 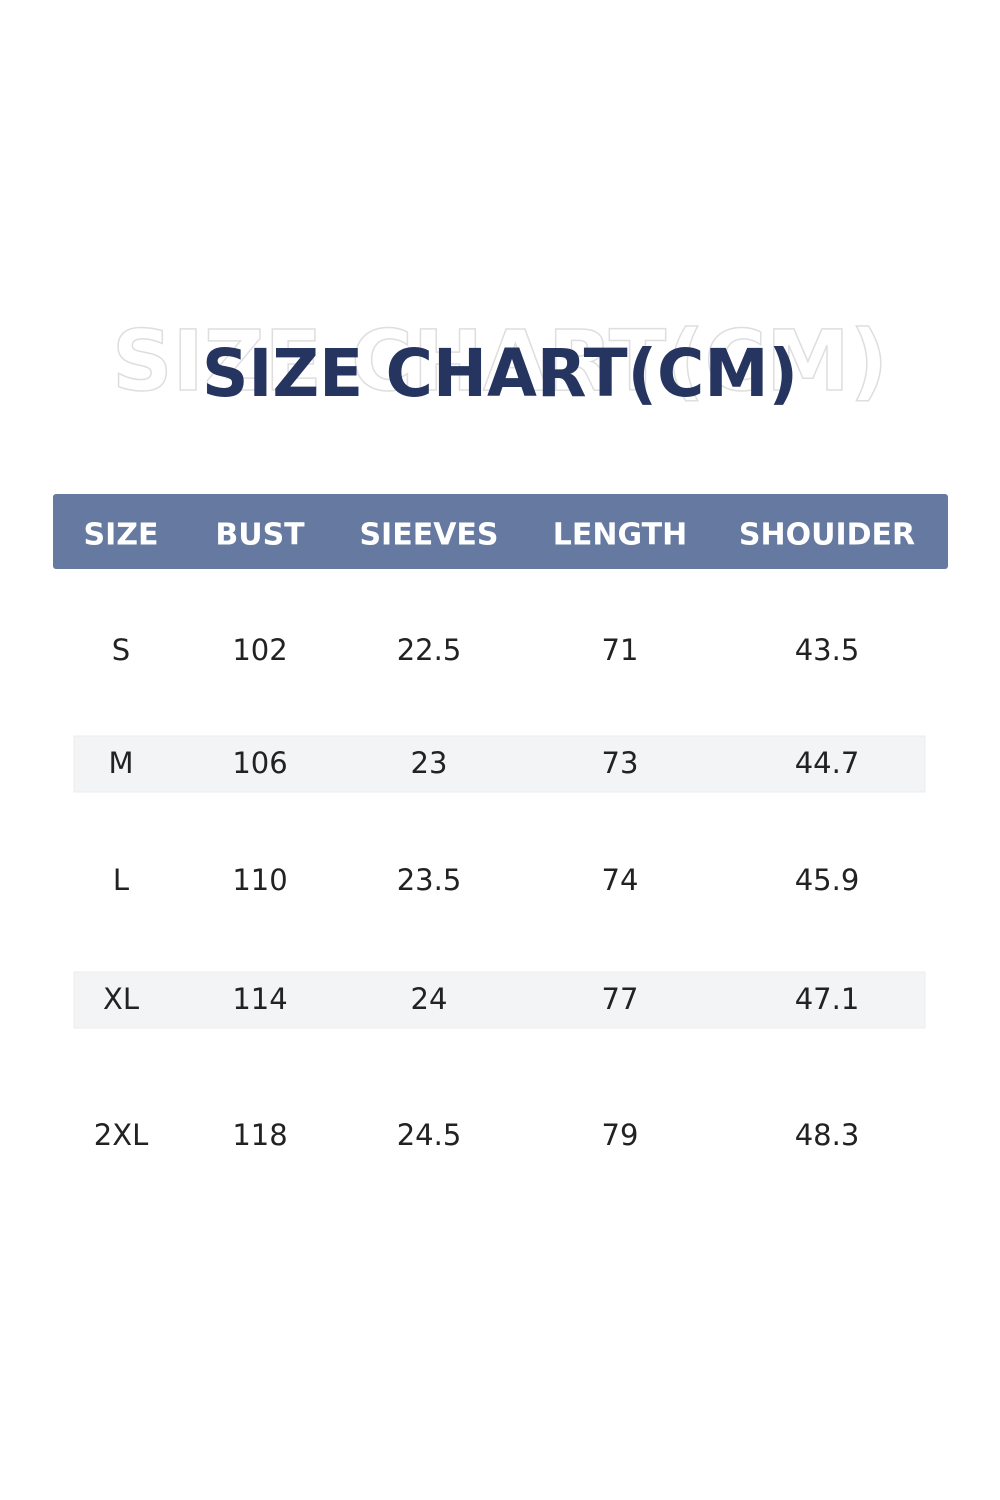 What do you see at coordinates (429, 763) in the screenshot?
I see `cell: 23` at bounding box center [429, 763].